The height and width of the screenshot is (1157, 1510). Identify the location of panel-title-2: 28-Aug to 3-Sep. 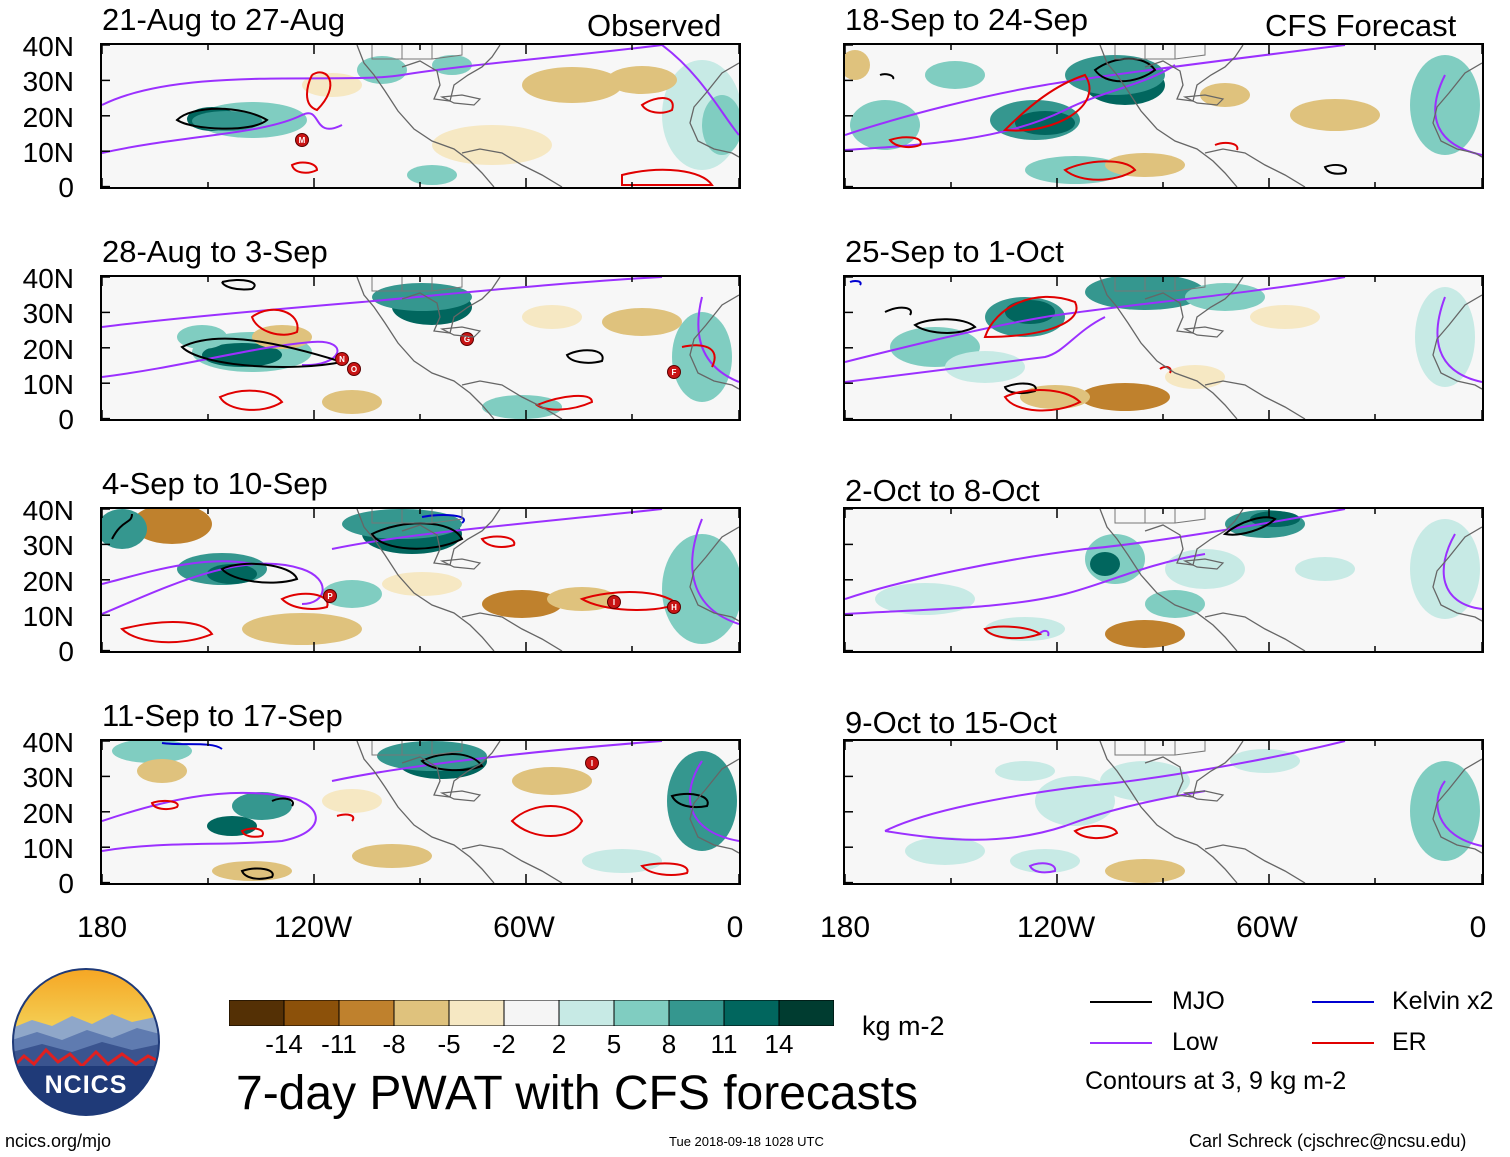
(215, 251).